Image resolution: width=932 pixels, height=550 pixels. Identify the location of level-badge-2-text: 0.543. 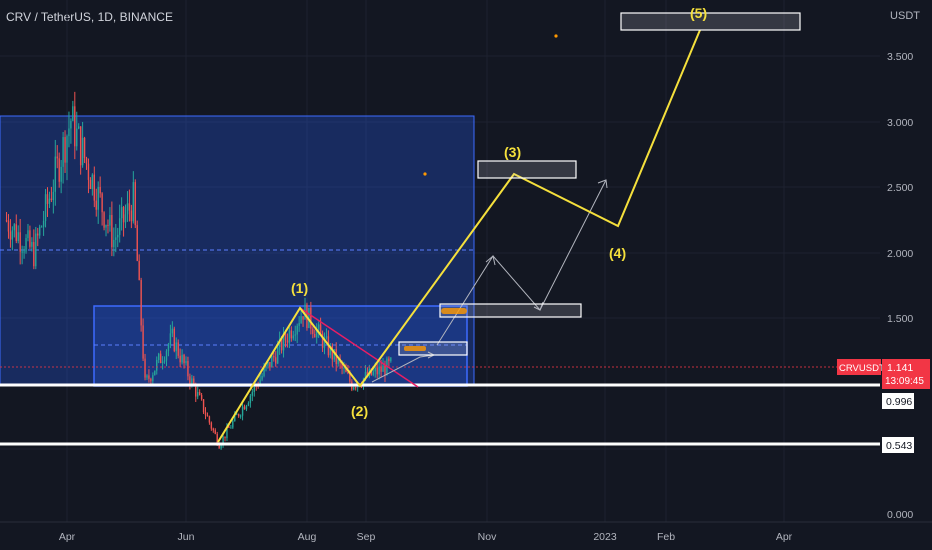
(899, 446).